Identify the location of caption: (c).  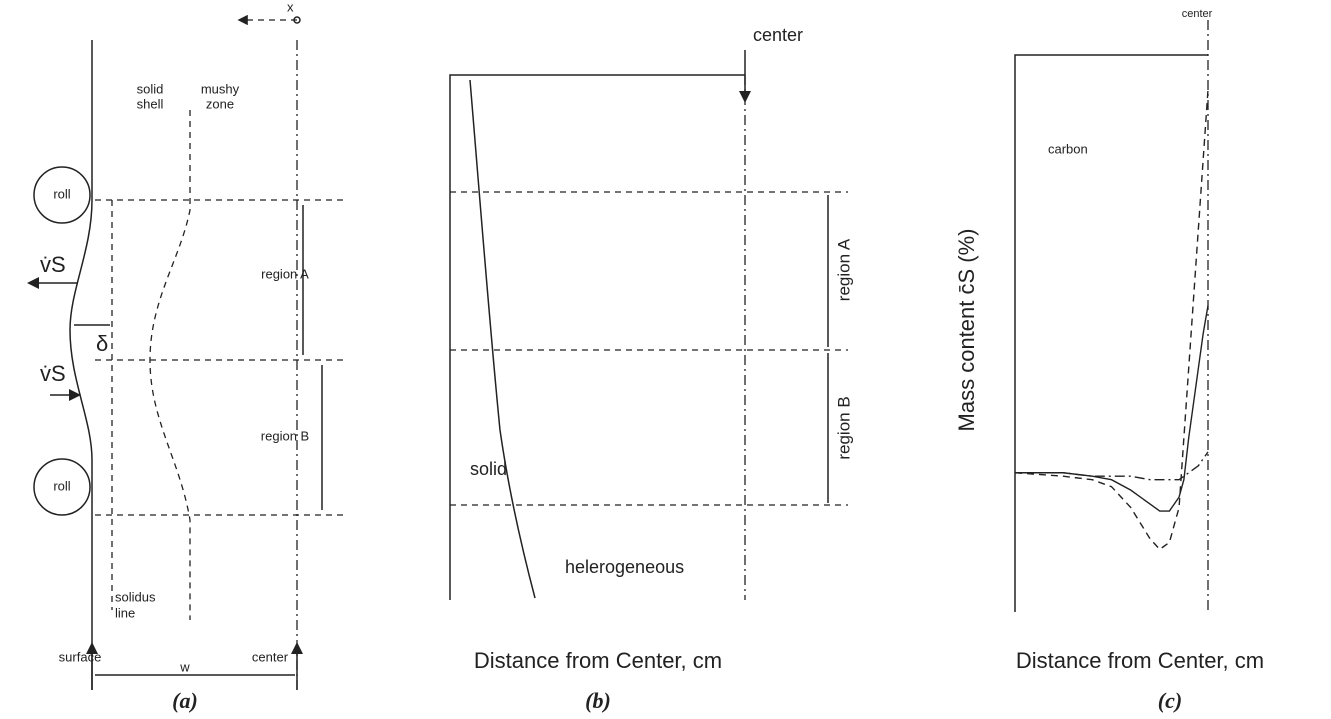
(1170, 700).